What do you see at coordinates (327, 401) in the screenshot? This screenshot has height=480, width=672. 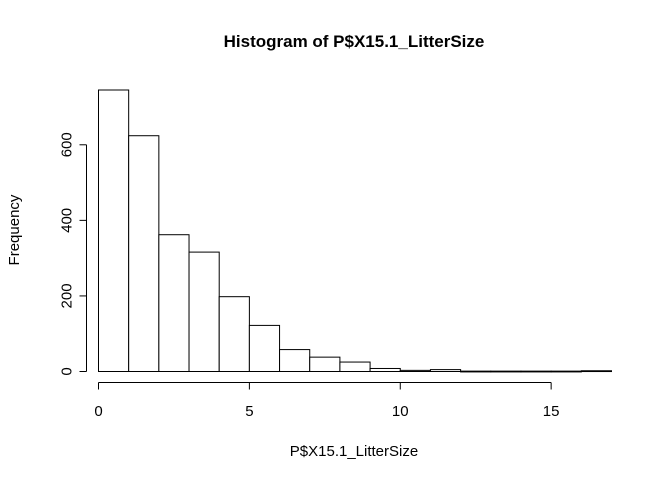 I see `x-axis: 0 5 10 15` at bounding box center [327, 401].